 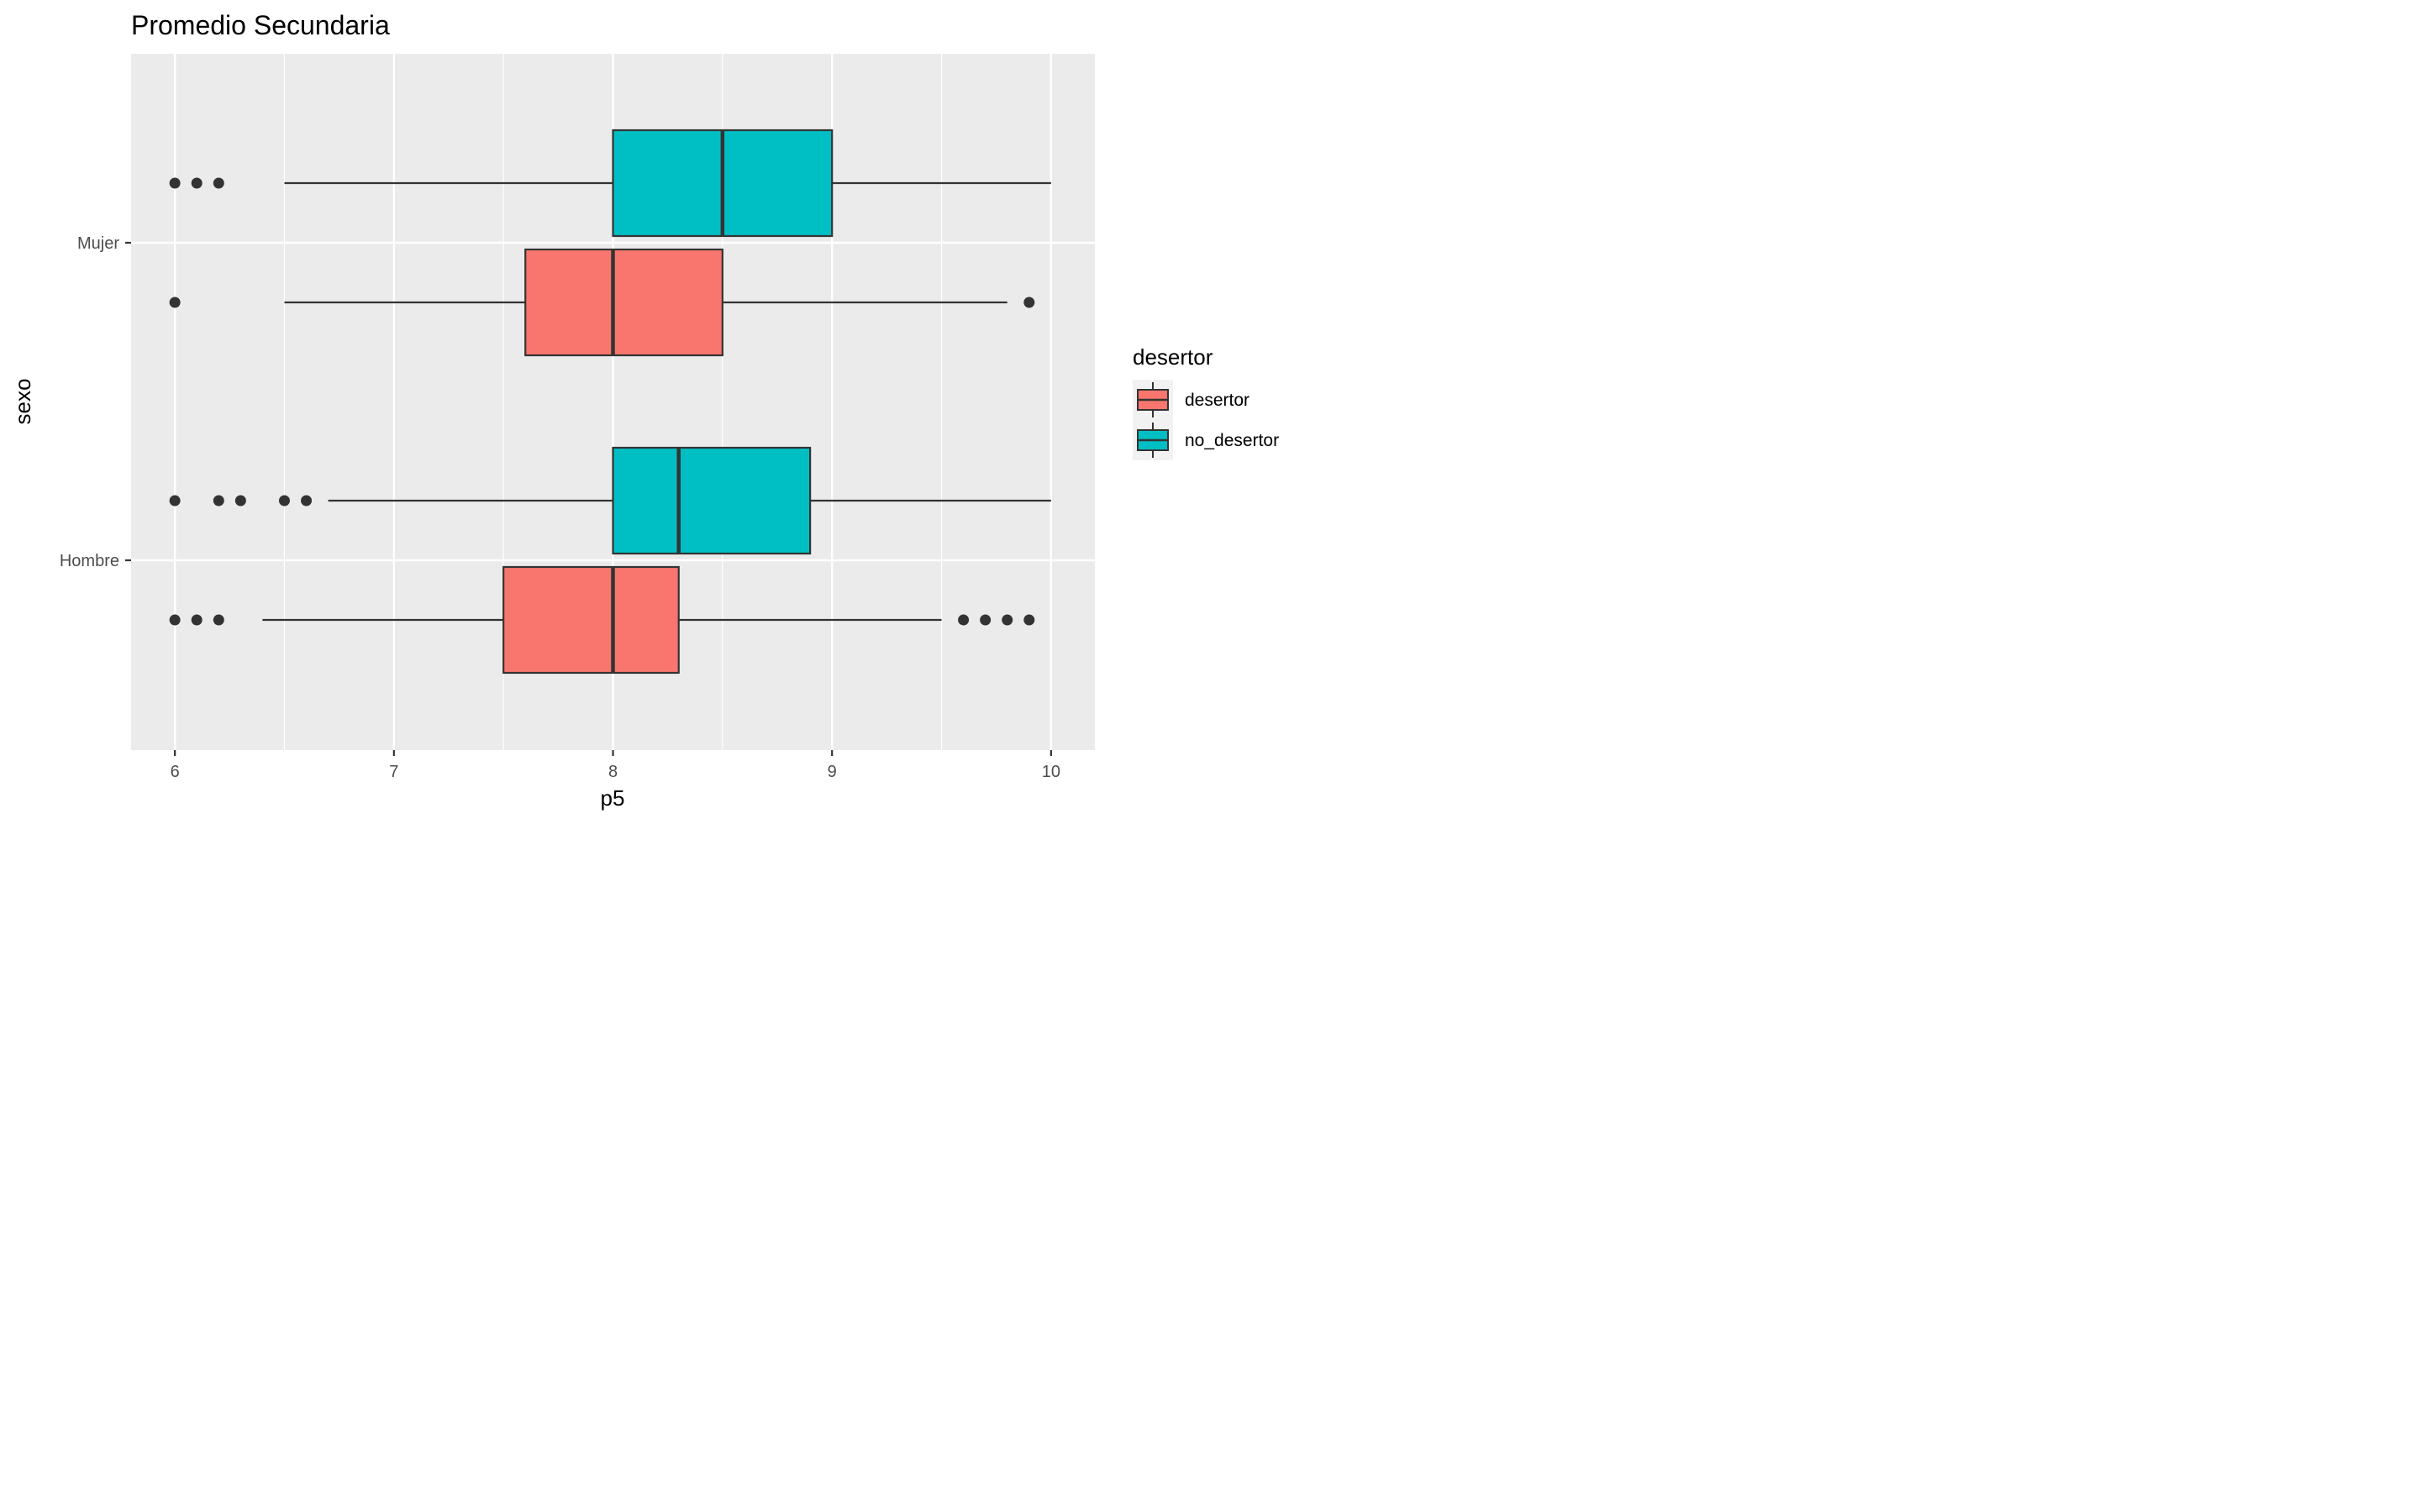 I want to click on x-tick-label: 7, so click(x=393, y=772).